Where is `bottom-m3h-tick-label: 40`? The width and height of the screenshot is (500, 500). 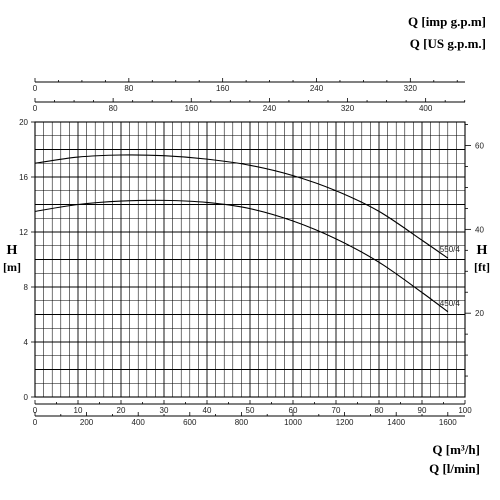
bottom-m3h-tick-label: 40 is located at coordinates (207, 410).